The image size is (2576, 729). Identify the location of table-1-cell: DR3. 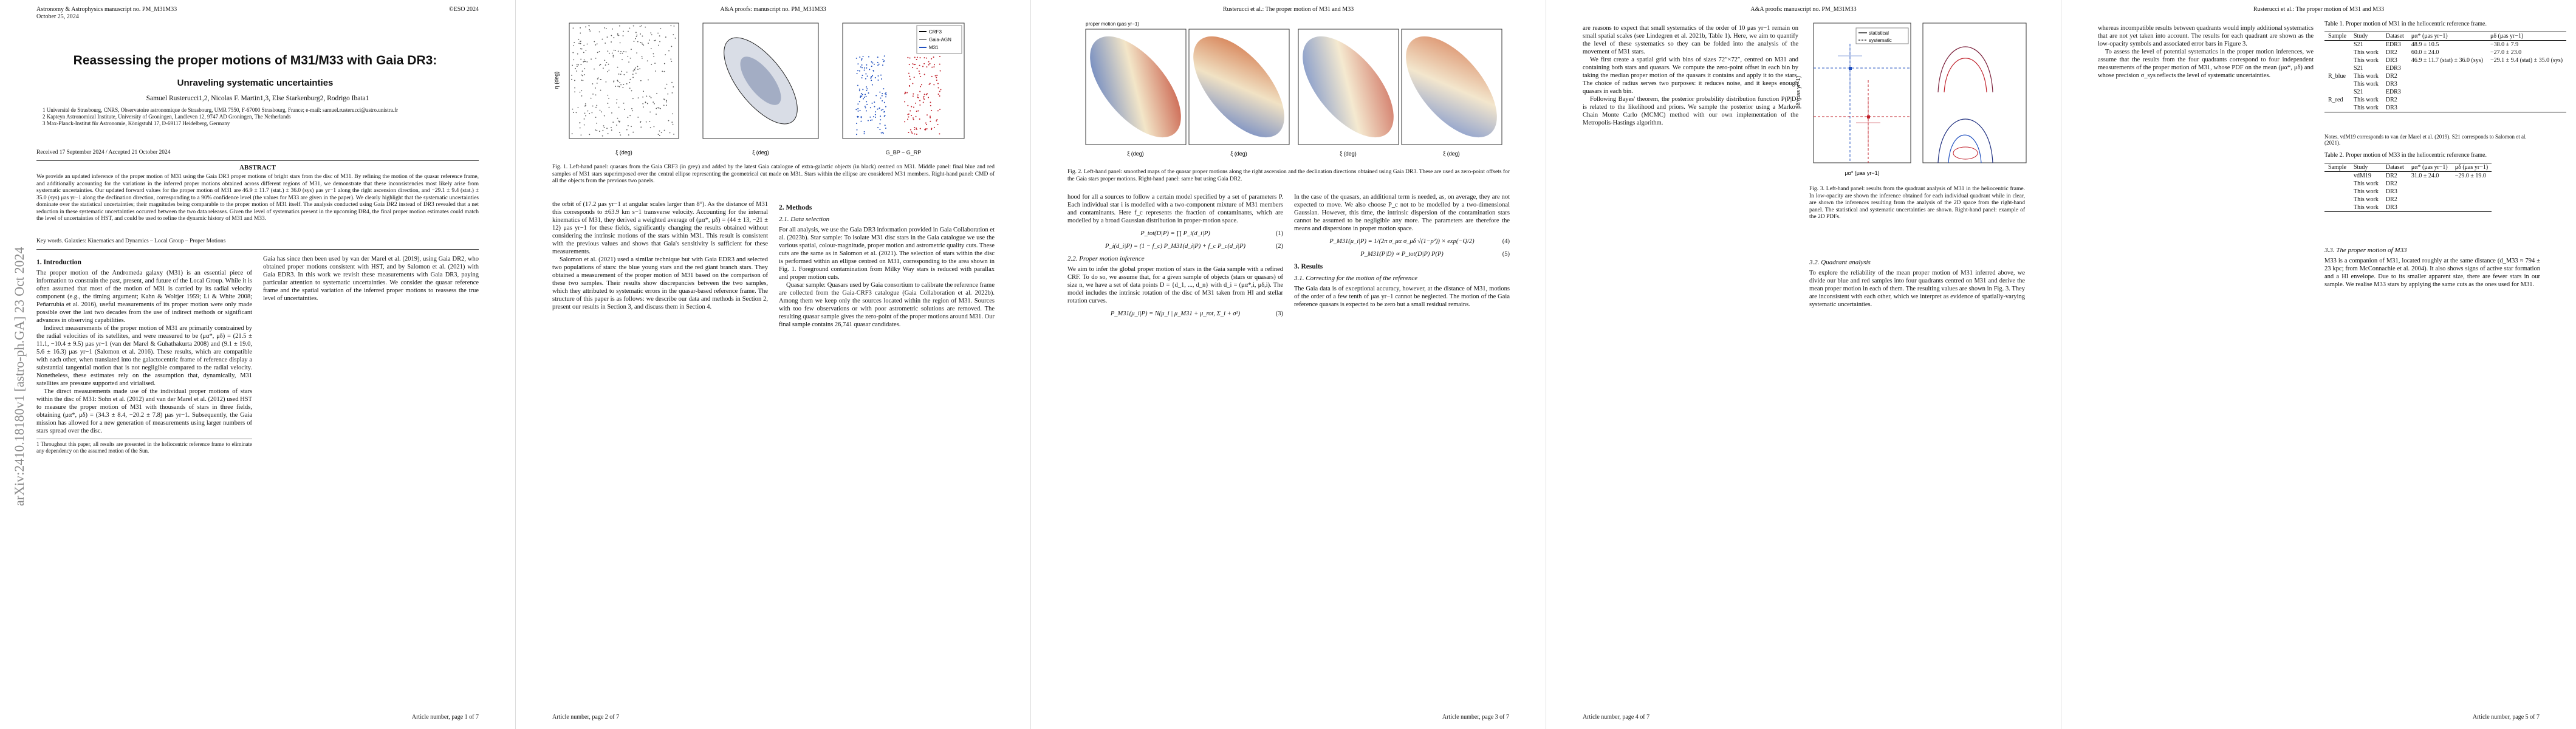
(2391, 61).